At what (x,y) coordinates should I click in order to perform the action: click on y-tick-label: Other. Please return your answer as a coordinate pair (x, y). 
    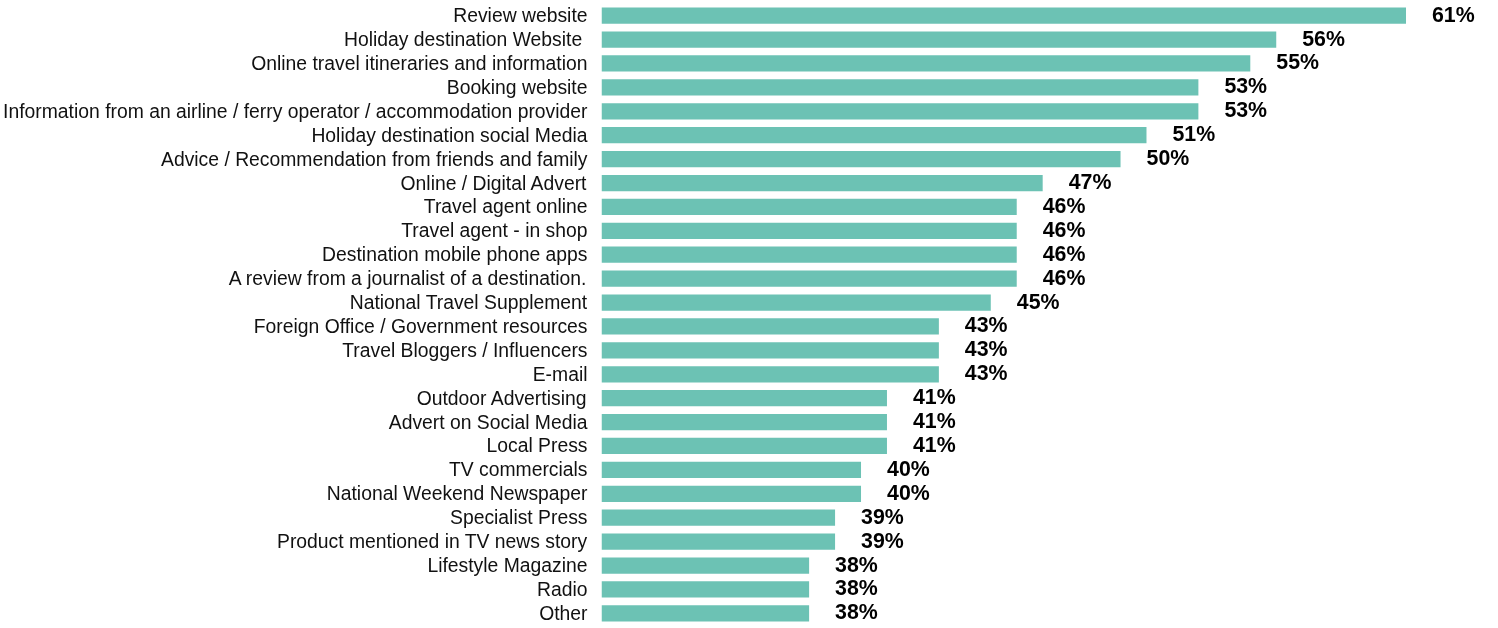
    Looking at the image, I should click on (564, 613).